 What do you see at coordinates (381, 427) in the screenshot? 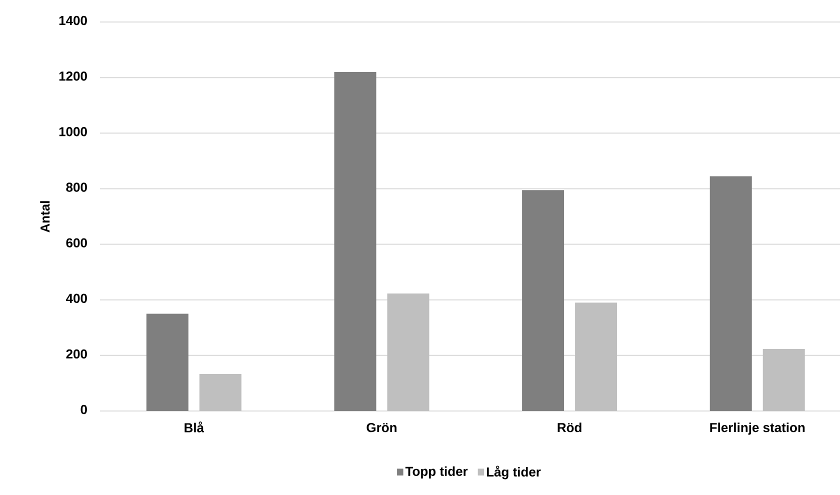
I see `x-tick-label: Grön` at bounding box center [381, 427].